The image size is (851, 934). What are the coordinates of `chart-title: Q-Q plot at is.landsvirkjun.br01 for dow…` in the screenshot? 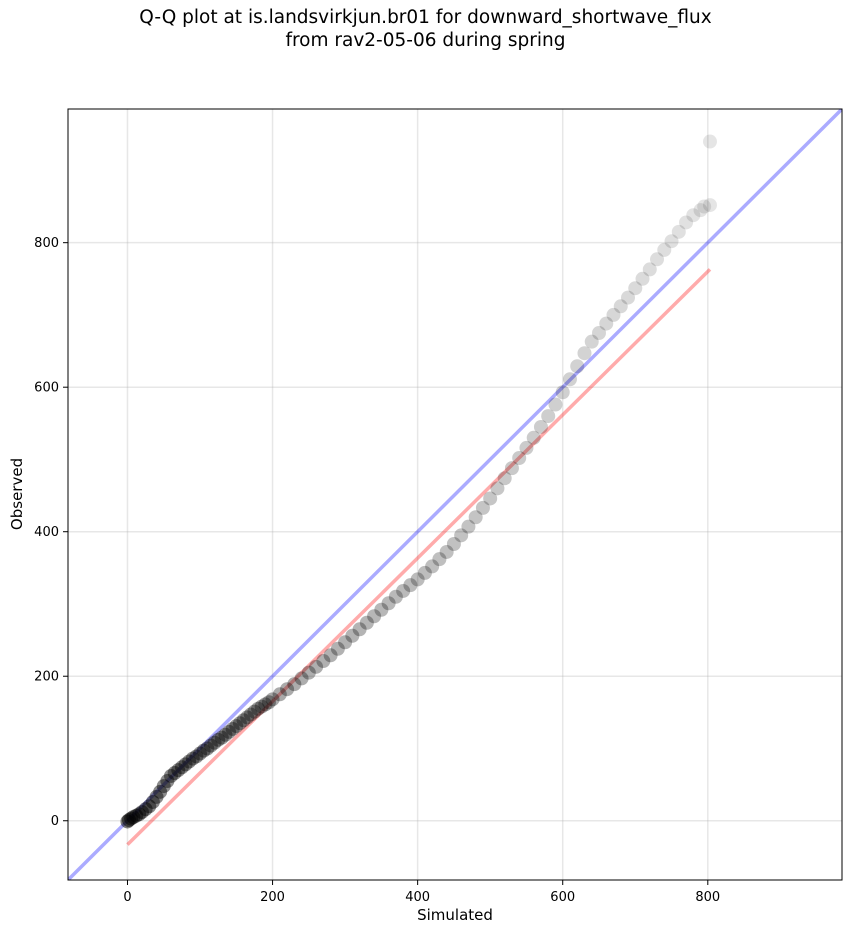 It's located at (425, 29).